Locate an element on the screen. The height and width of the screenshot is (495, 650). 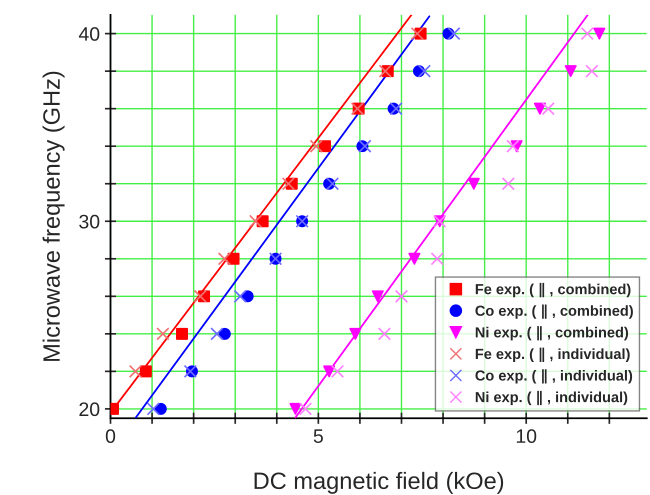
legend-label: Co exp. ( ∥ , combined) is located at coordinates (554, 311).